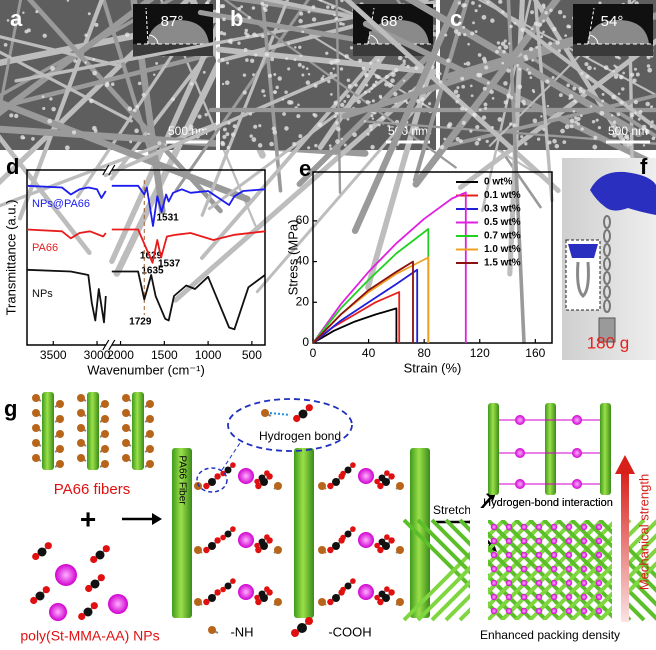 The image size is (656, 650). I want to click on series-label: PA66, so click(45, 248).